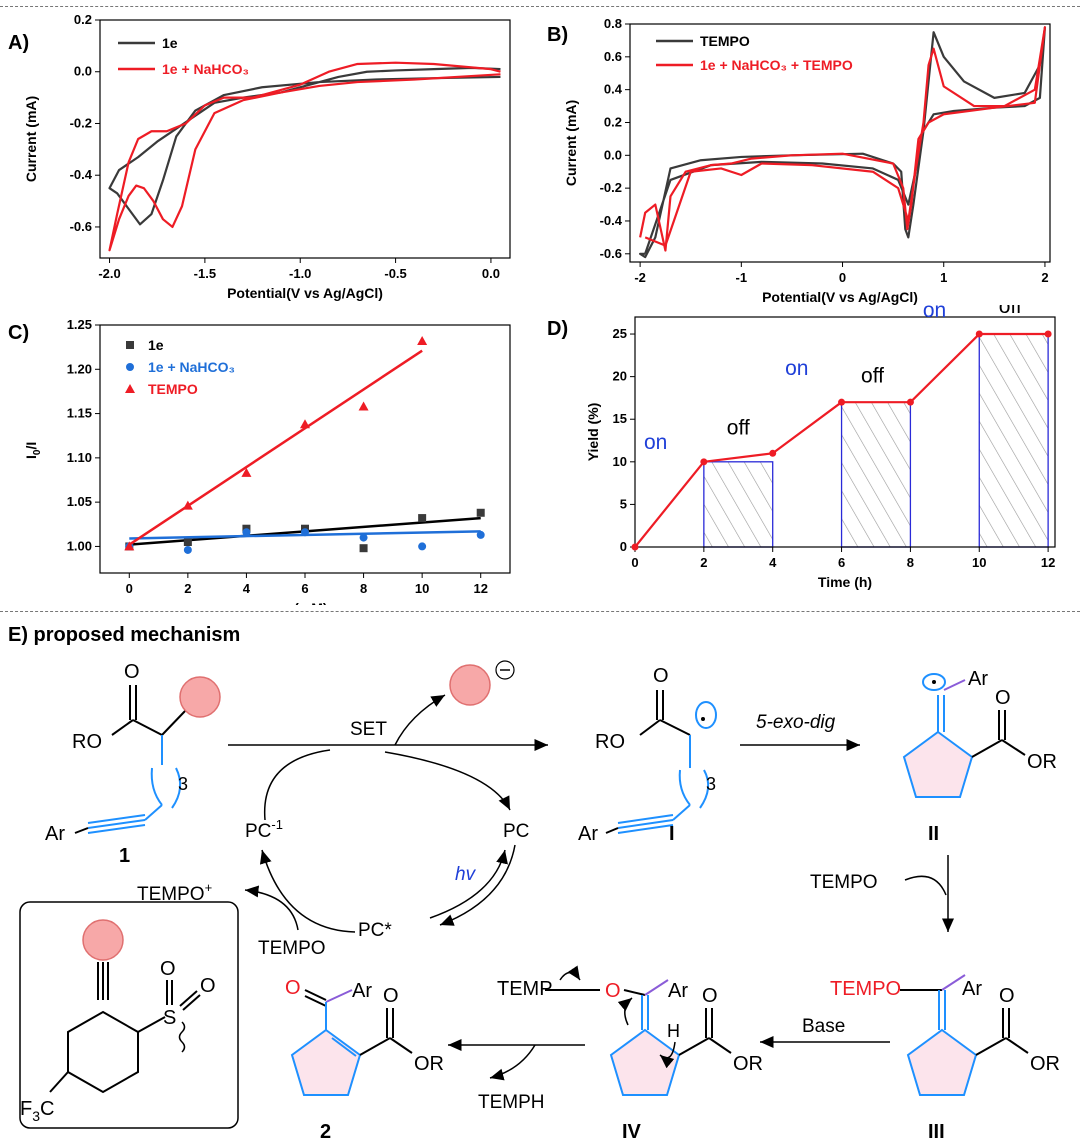  What do you see at coordinates (470, 685) in the screenshot?
I see `released-anion-circle` at bounding box center [470, 685].